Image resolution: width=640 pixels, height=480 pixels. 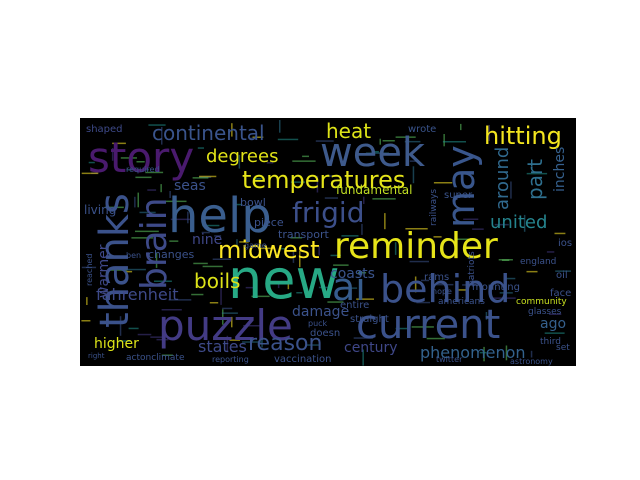 What do you see at coordinates (137, 294) in the screenshot?
I see `word-fahrenheit: fahrenheit` at bounding box center [137, 294].